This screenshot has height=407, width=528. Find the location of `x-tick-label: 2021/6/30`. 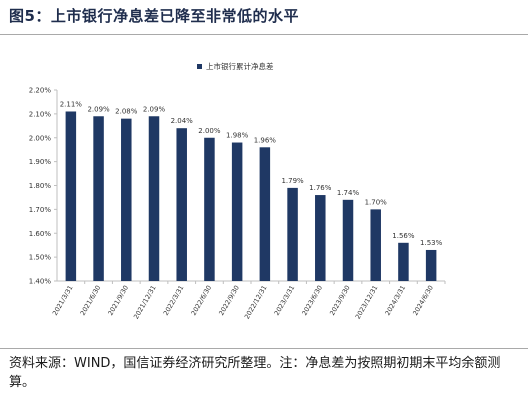

x-tick-label: 2021/6/30 is located at coordinates (91, 300).